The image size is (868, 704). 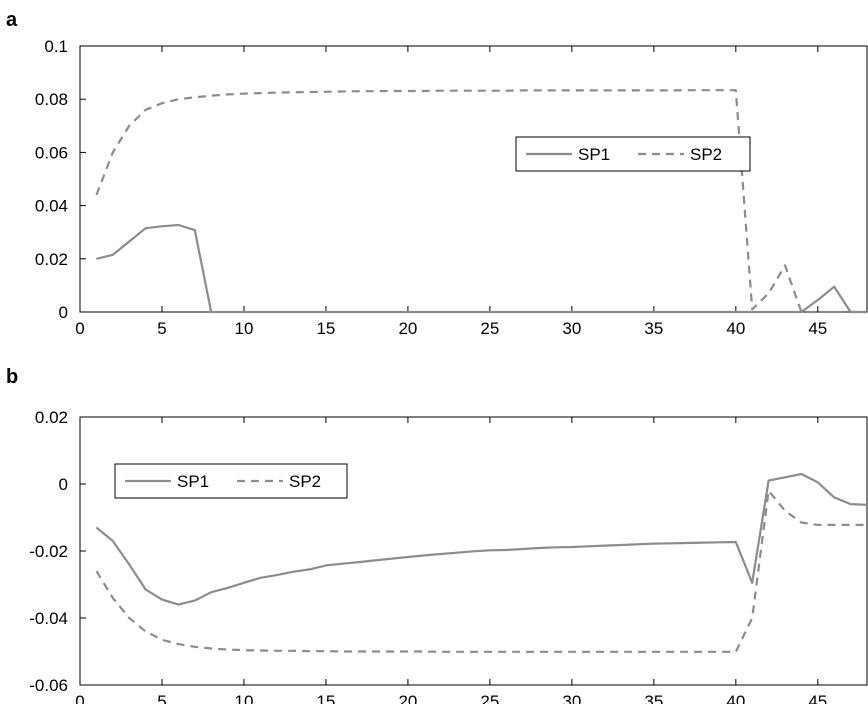 What do you see at coordinates (51, 99) in the screenshot?
I see `y-tick-label: 0.08` at bounding box center [51, 99].